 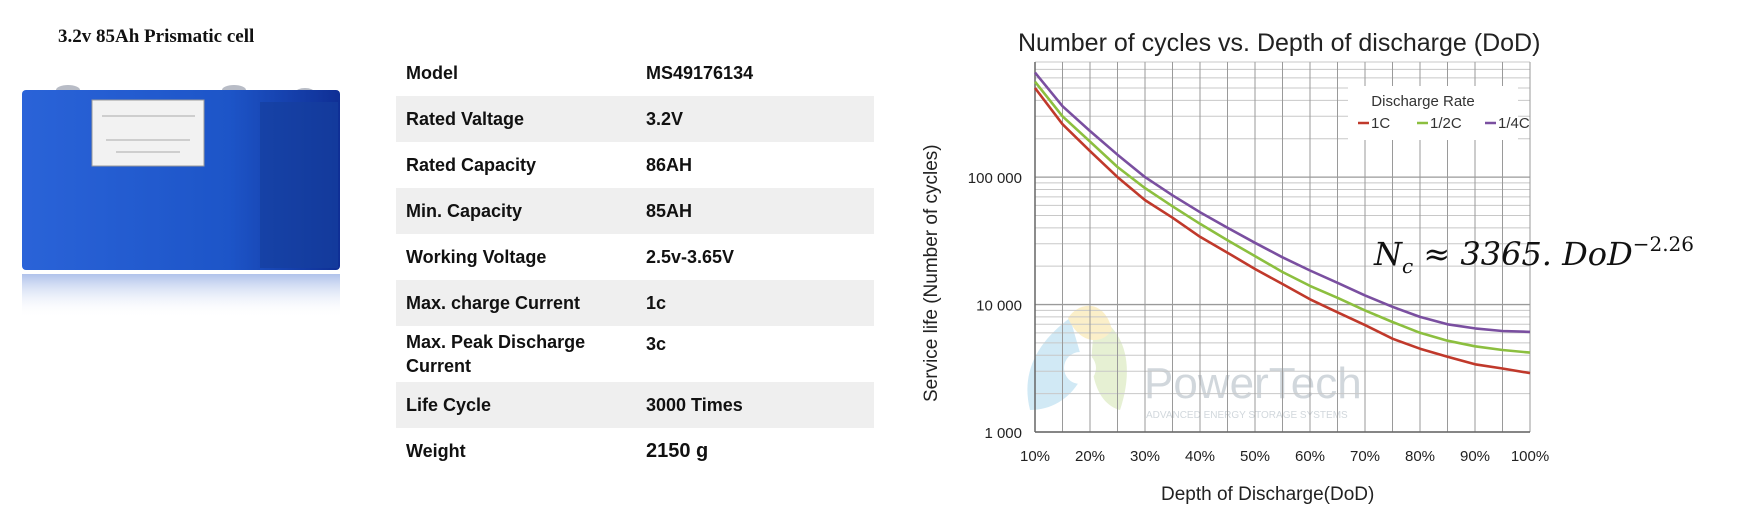 What do you see at coordinates (515, 405) in the screenshot?
I see `spec-key: Life Cycle` at bounding box center [515, 405].